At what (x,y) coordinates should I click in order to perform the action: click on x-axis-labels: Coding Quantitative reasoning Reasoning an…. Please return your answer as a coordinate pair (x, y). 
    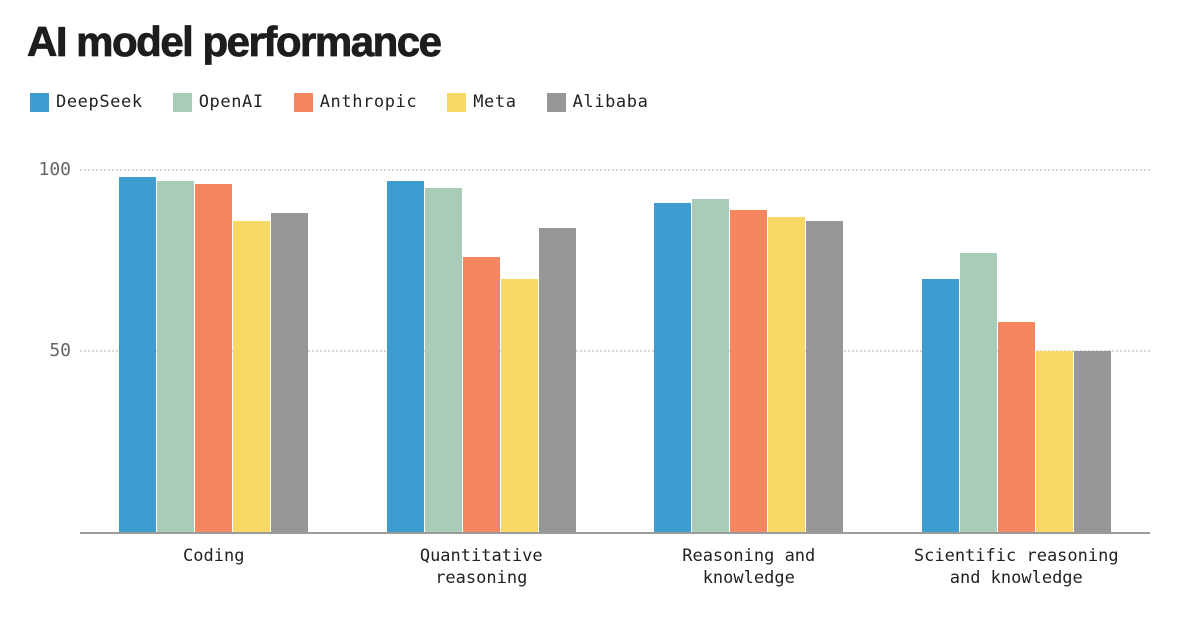
    Looking at the image, I should click on (615, 561).